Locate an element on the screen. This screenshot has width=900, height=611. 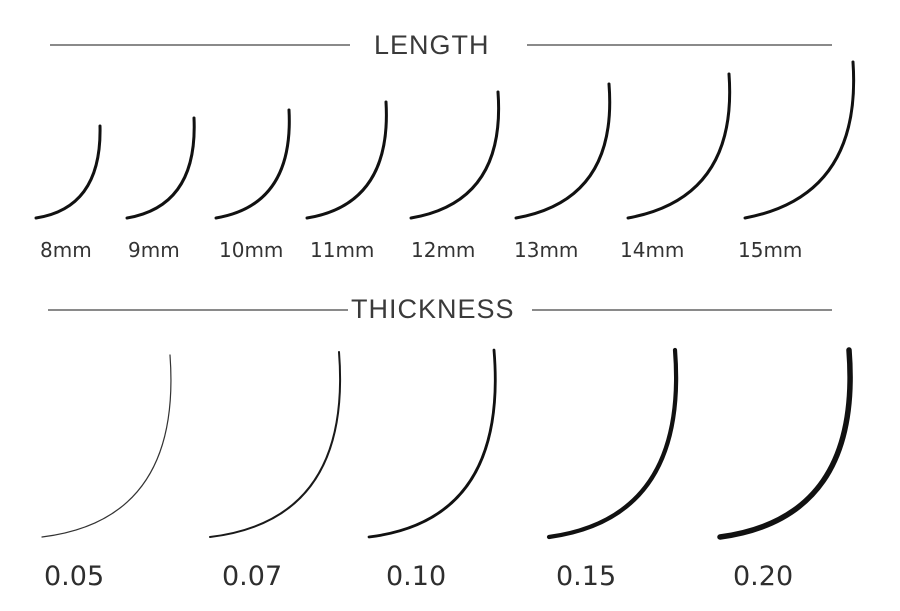
lash-curve-13mm is located at coordinates (563, 151).